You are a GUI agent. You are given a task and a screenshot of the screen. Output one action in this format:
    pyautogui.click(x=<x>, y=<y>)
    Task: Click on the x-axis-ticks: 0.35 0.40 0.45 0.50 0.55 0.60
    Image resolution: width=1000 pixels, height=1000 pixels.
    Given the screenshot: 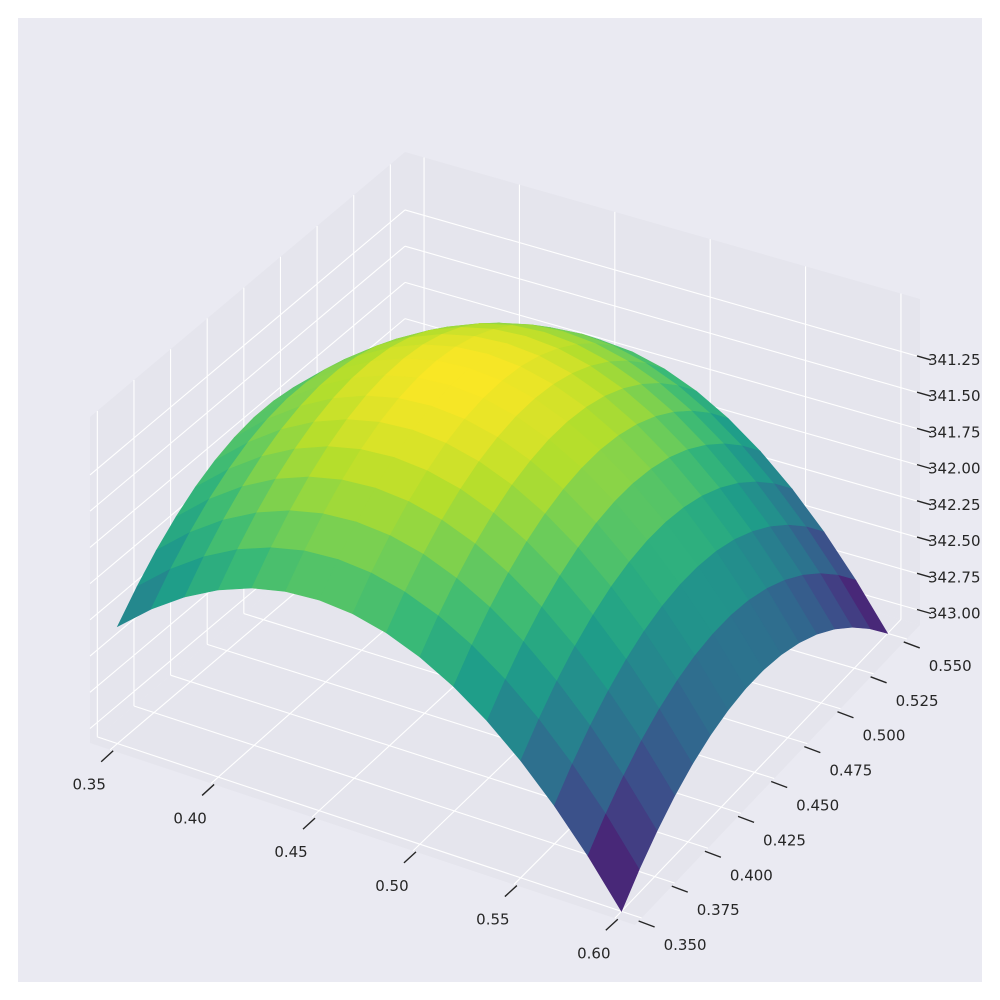 What is the action you would take?
    pyautogui.click(x=345, y=856)
    